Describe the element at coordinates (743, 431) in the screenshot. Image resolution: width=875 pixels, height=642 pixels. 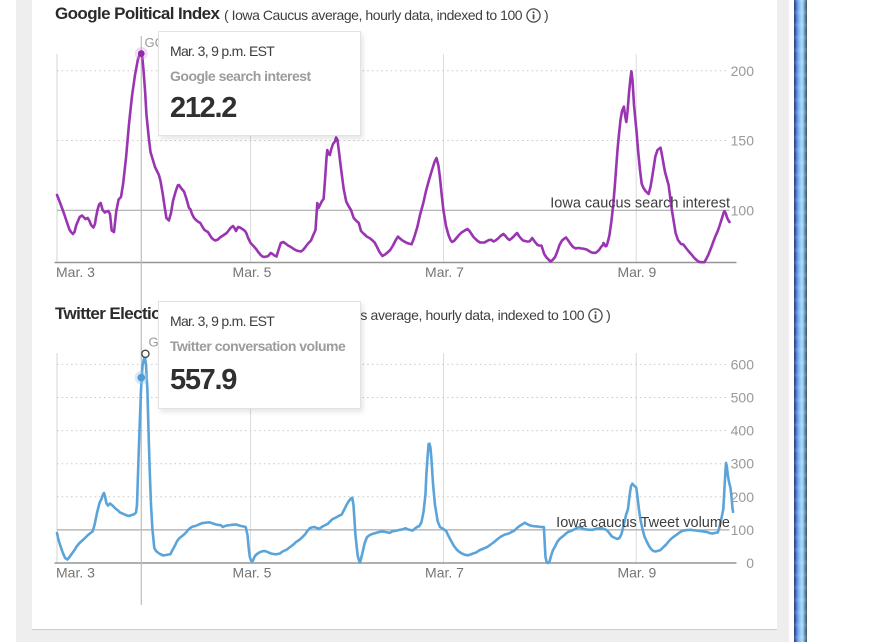
I see `svg-text: 400` at that location.